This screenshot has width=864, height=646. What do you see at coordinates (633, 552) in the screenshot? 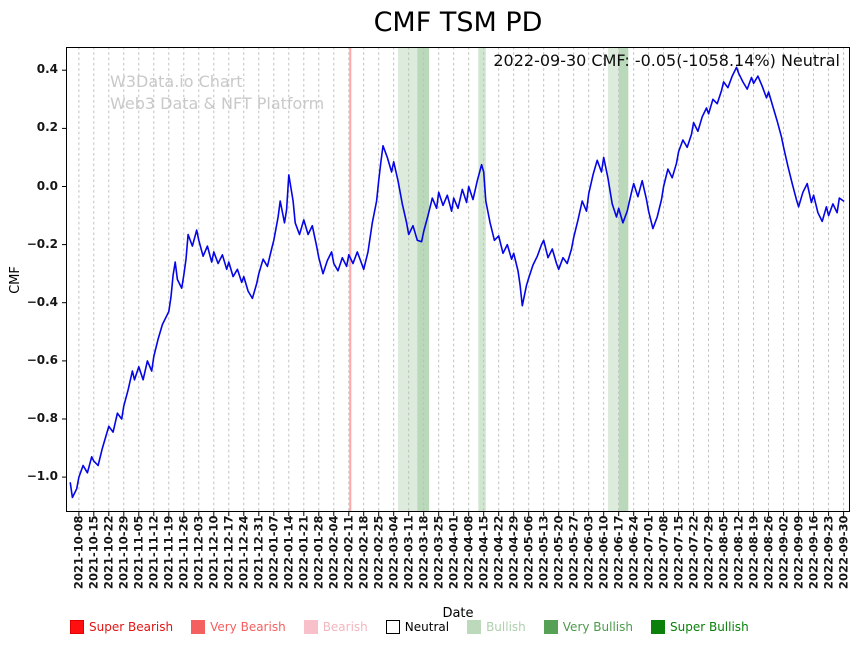
I see `x-tick-label: 2022-06-24` at bounding box center [633, 552].